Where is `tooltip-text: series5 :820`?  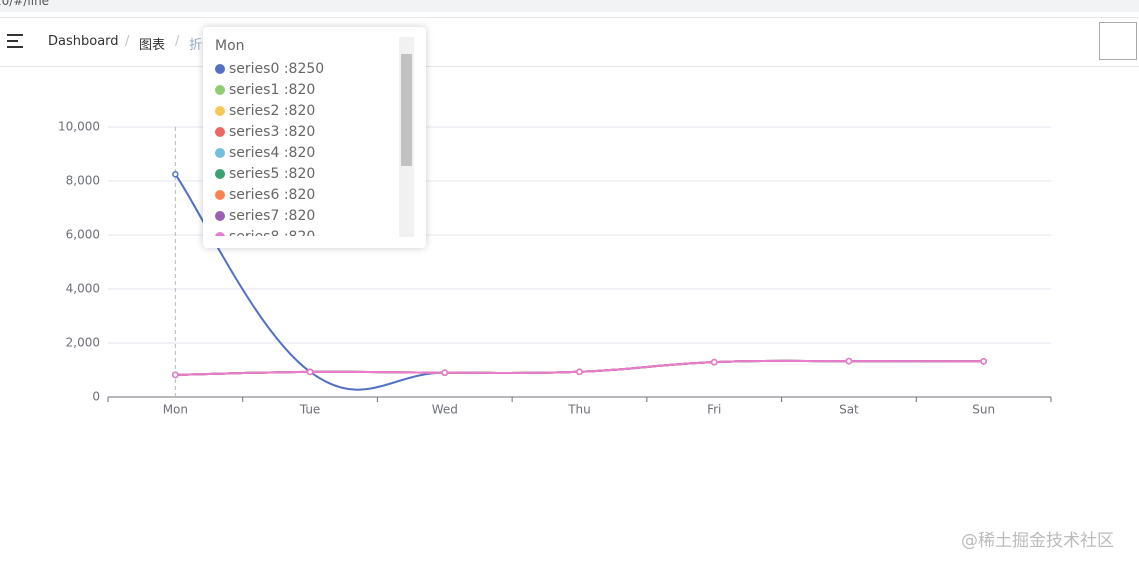
tooltip-text: series5 :820 is located at coordinates (272, 174).